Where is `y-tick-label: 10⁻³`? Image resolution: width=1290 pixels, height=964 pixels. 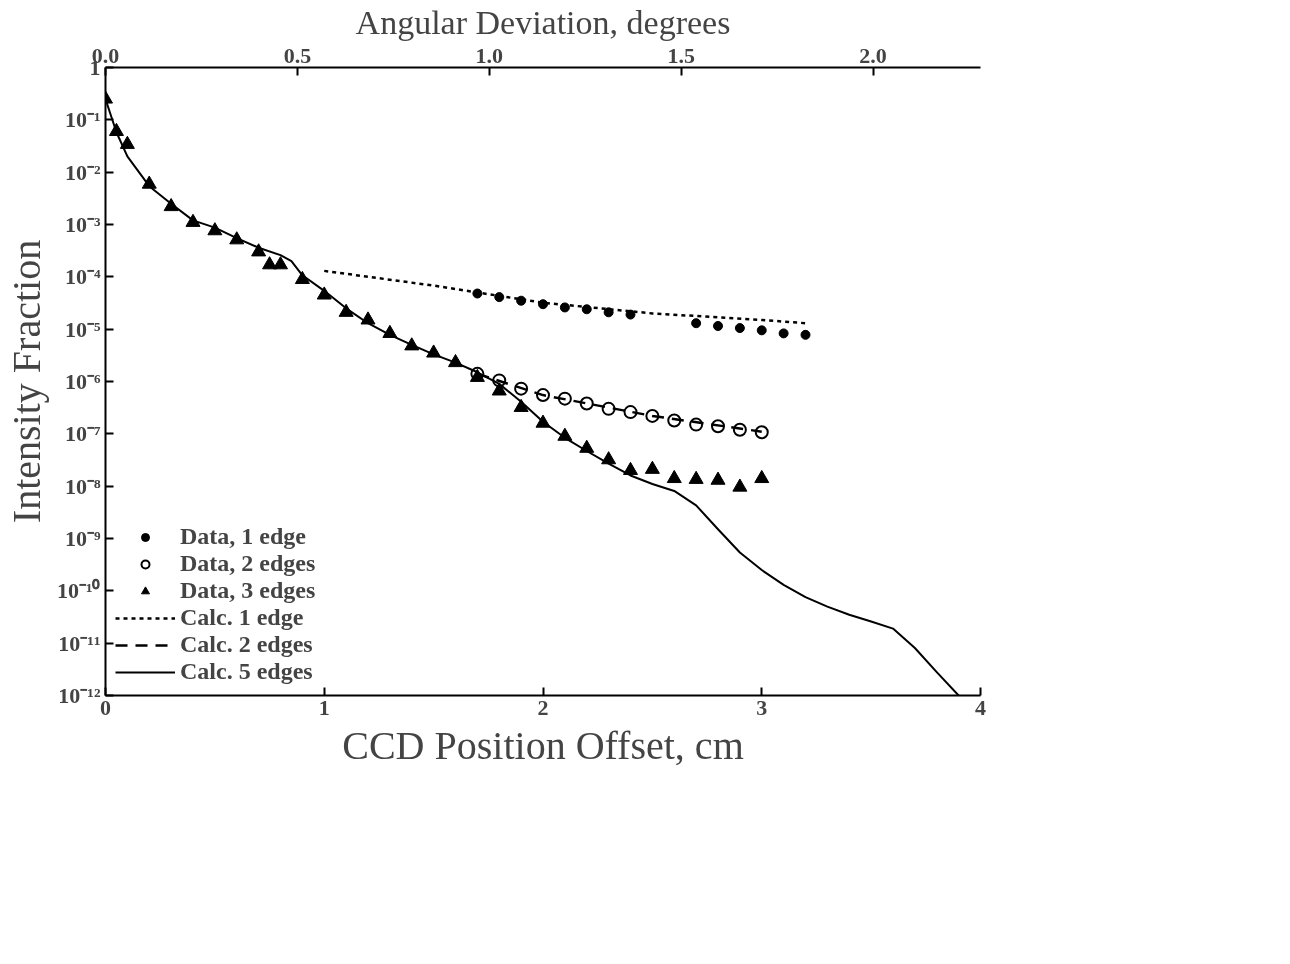
y-tick-label: 10⁻³ is located at coordinates (82, 224).